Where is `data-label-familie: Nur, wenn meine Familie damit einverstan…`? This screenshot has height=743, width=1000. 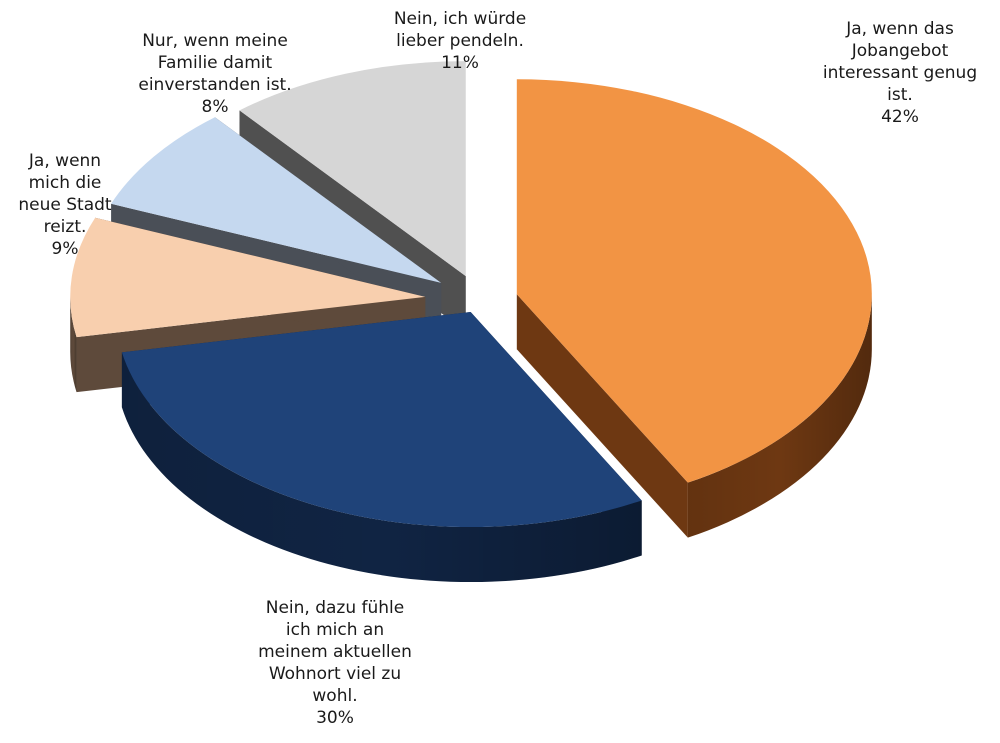
data-label-familie: Nur, wenn meine Familie damit einverstan… is located at coordinates (215, 74).